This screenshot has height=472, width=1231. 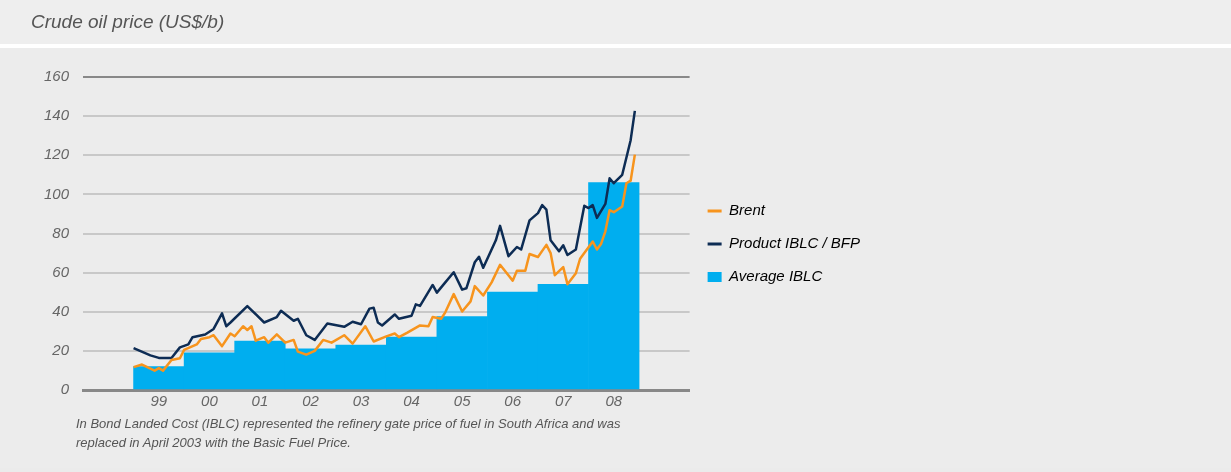 I want to click on y-tick-label: 80, so click(x=61, y=232).